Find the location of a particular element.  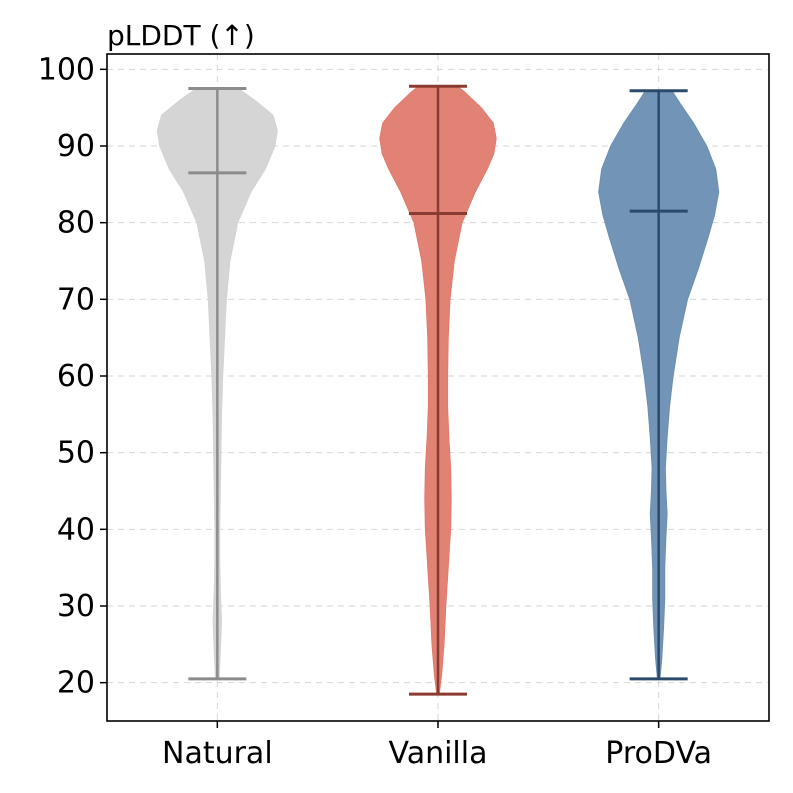

violin-natural is located at coordinates (217, 384).